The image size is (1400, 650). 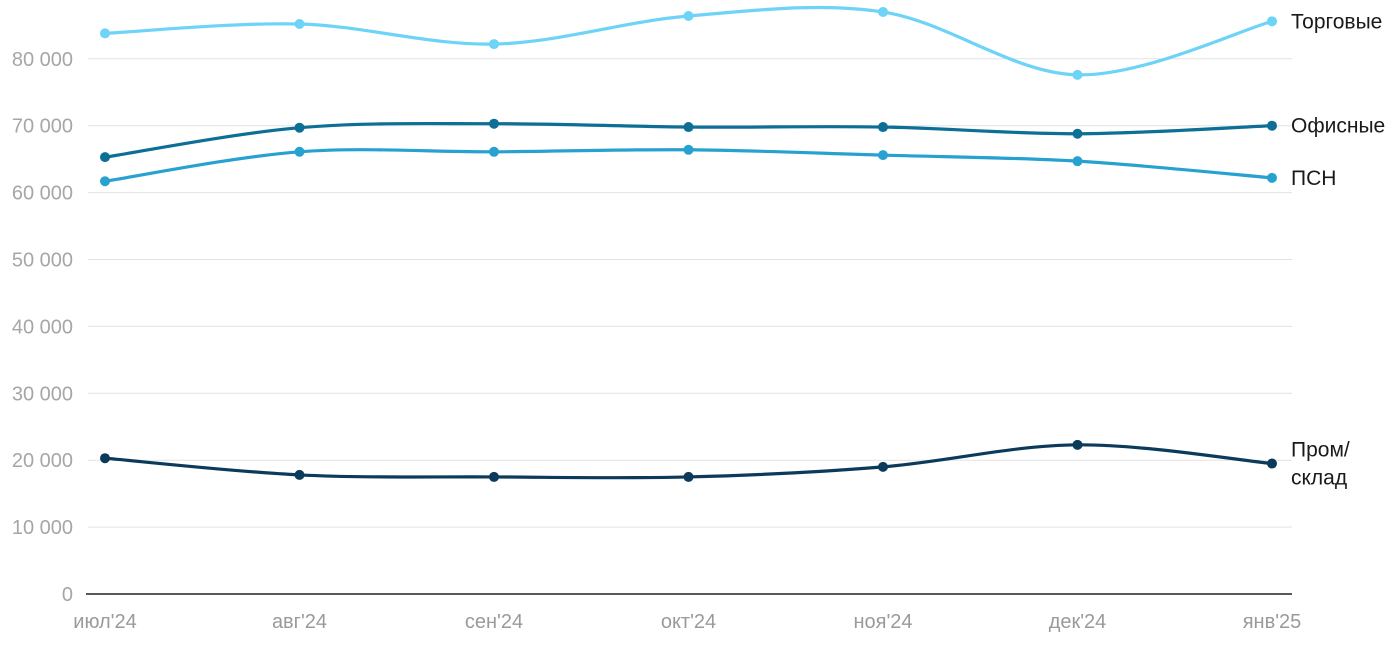 I want to click on series-label: Торговые, so click(x=1336, y=21).